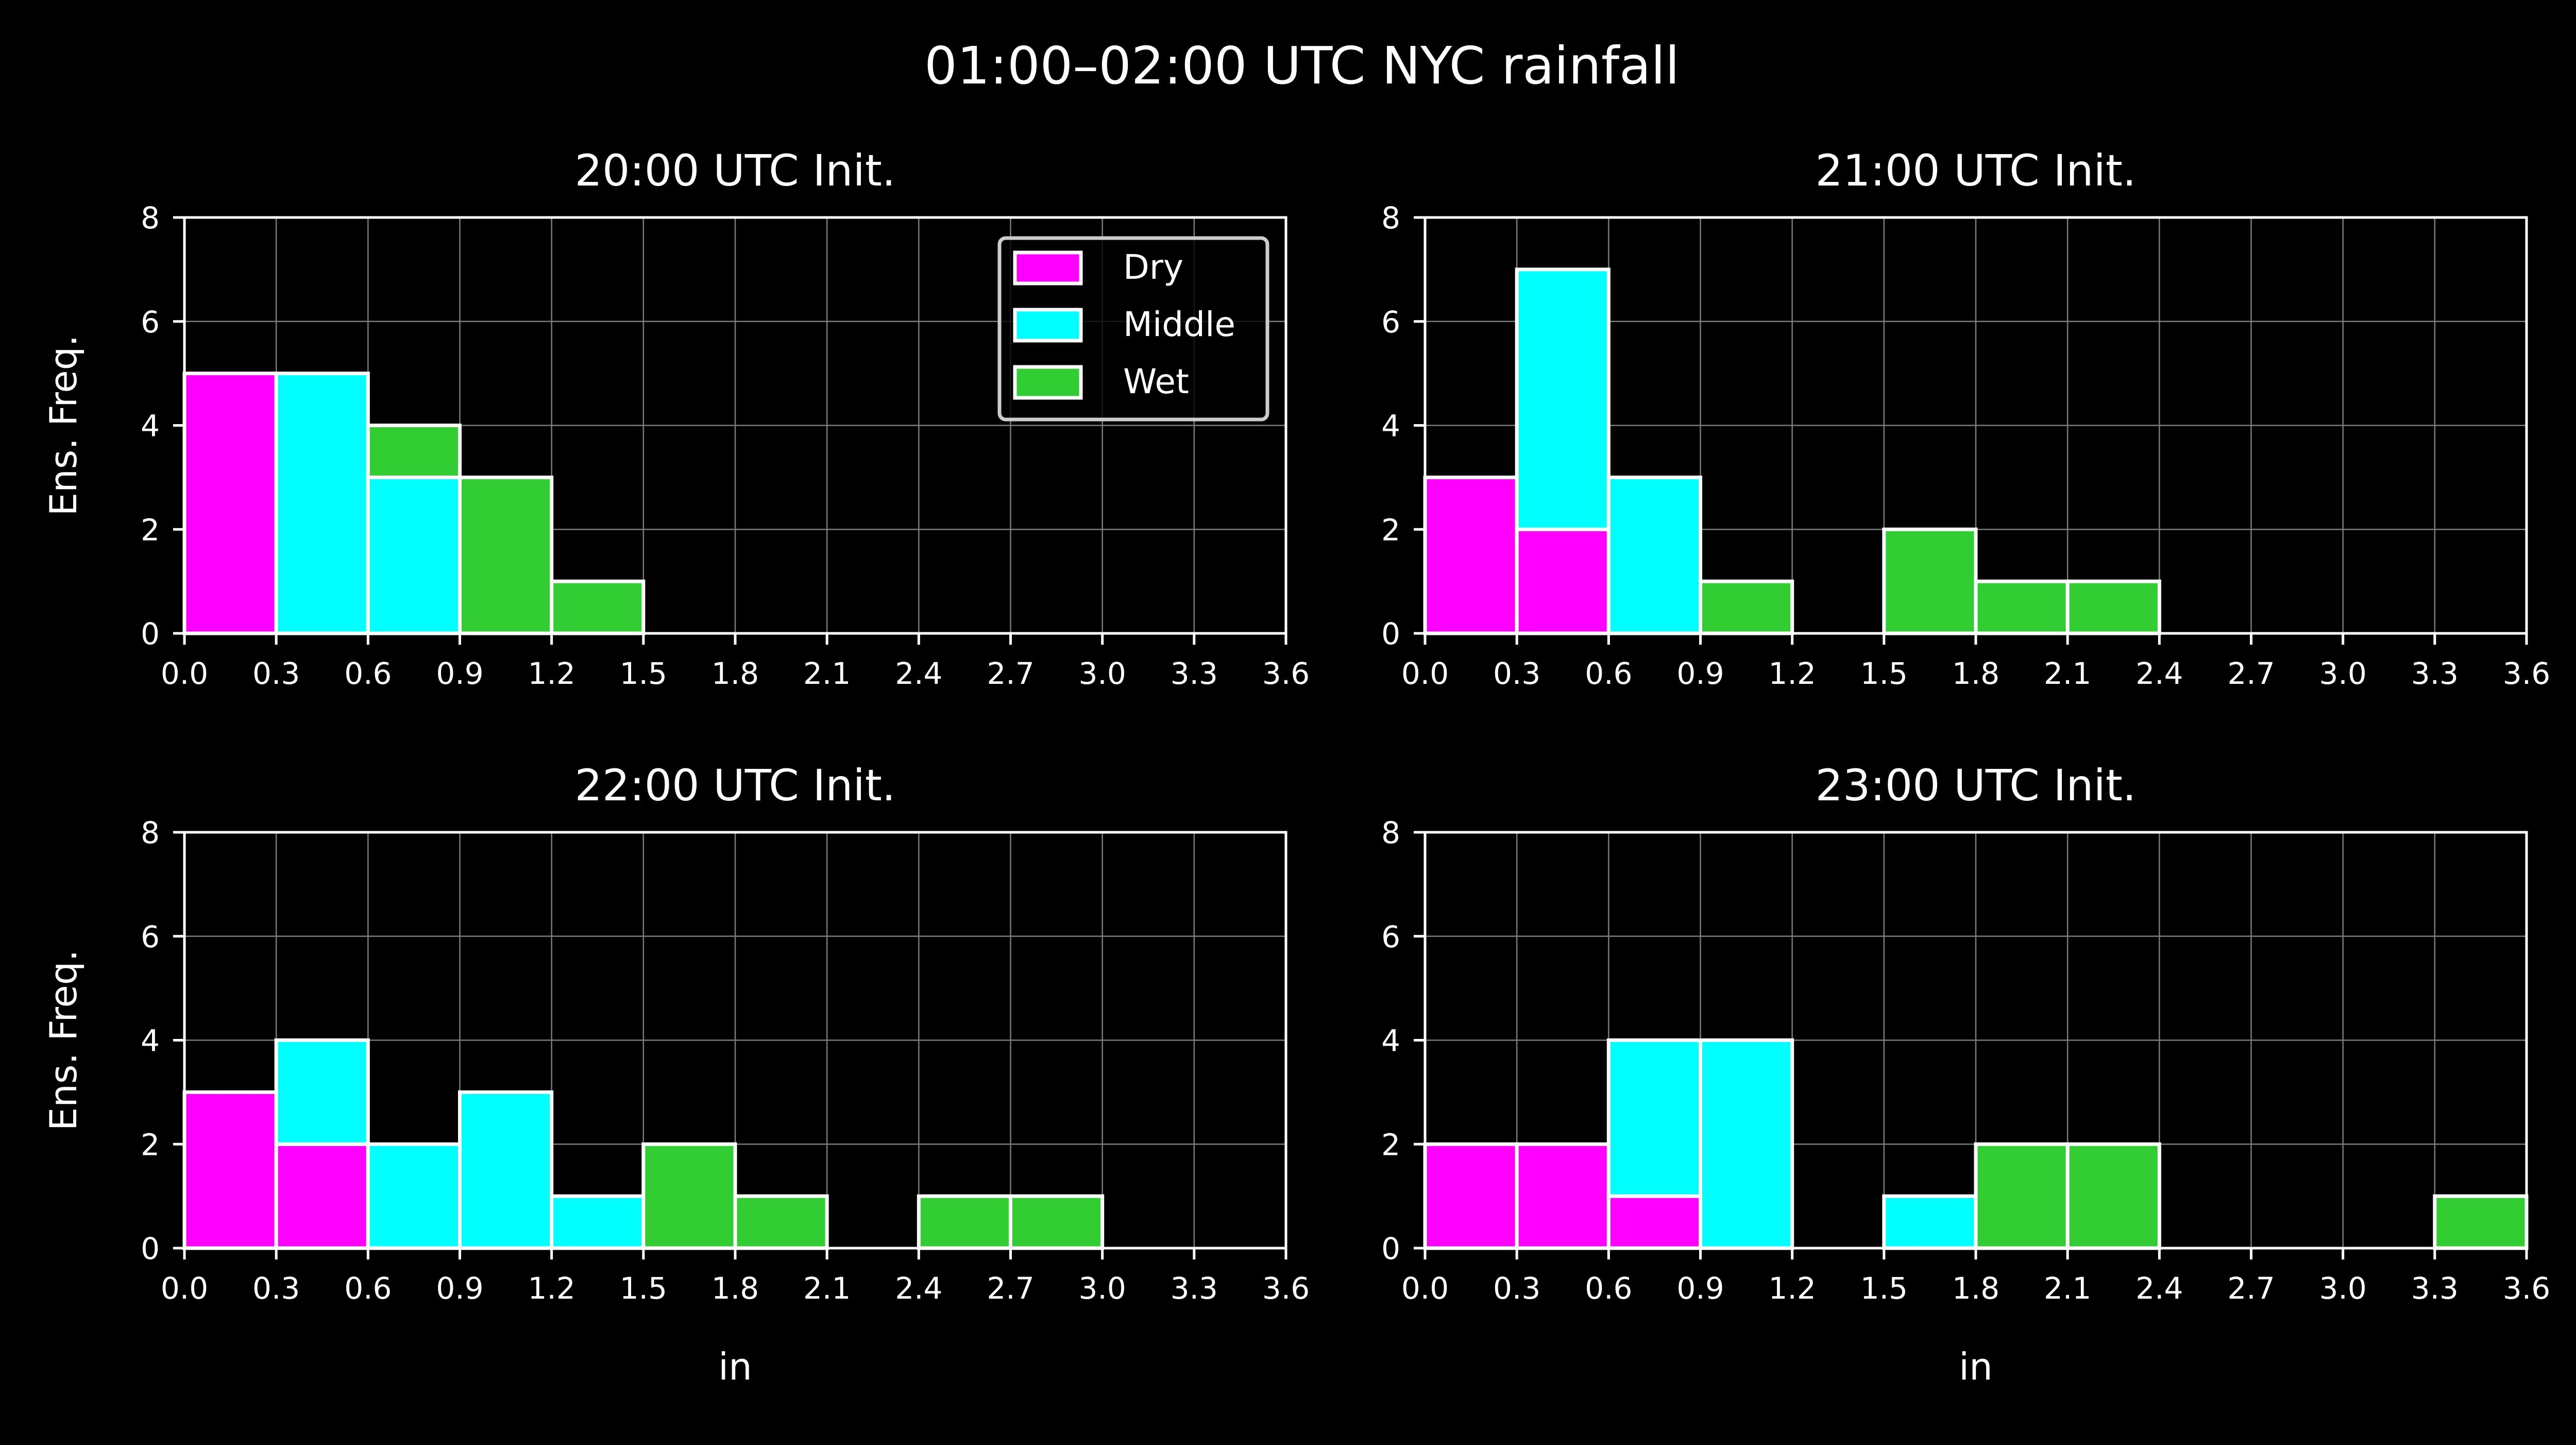 This screenshot has width=2576, height=1445. What do you see at coordinates (1048, 267) in the screenshot?
I see `legend-swatch-dry` at bounding box center [1048, 267].